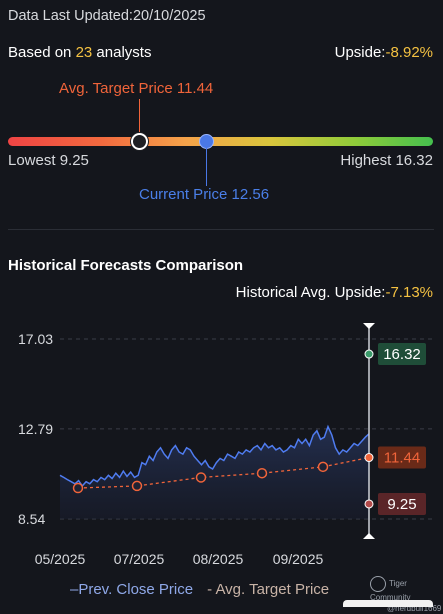  Describe the element at coordinates (206, 141) in the screenshot. I see `current-price-marker` at that location.